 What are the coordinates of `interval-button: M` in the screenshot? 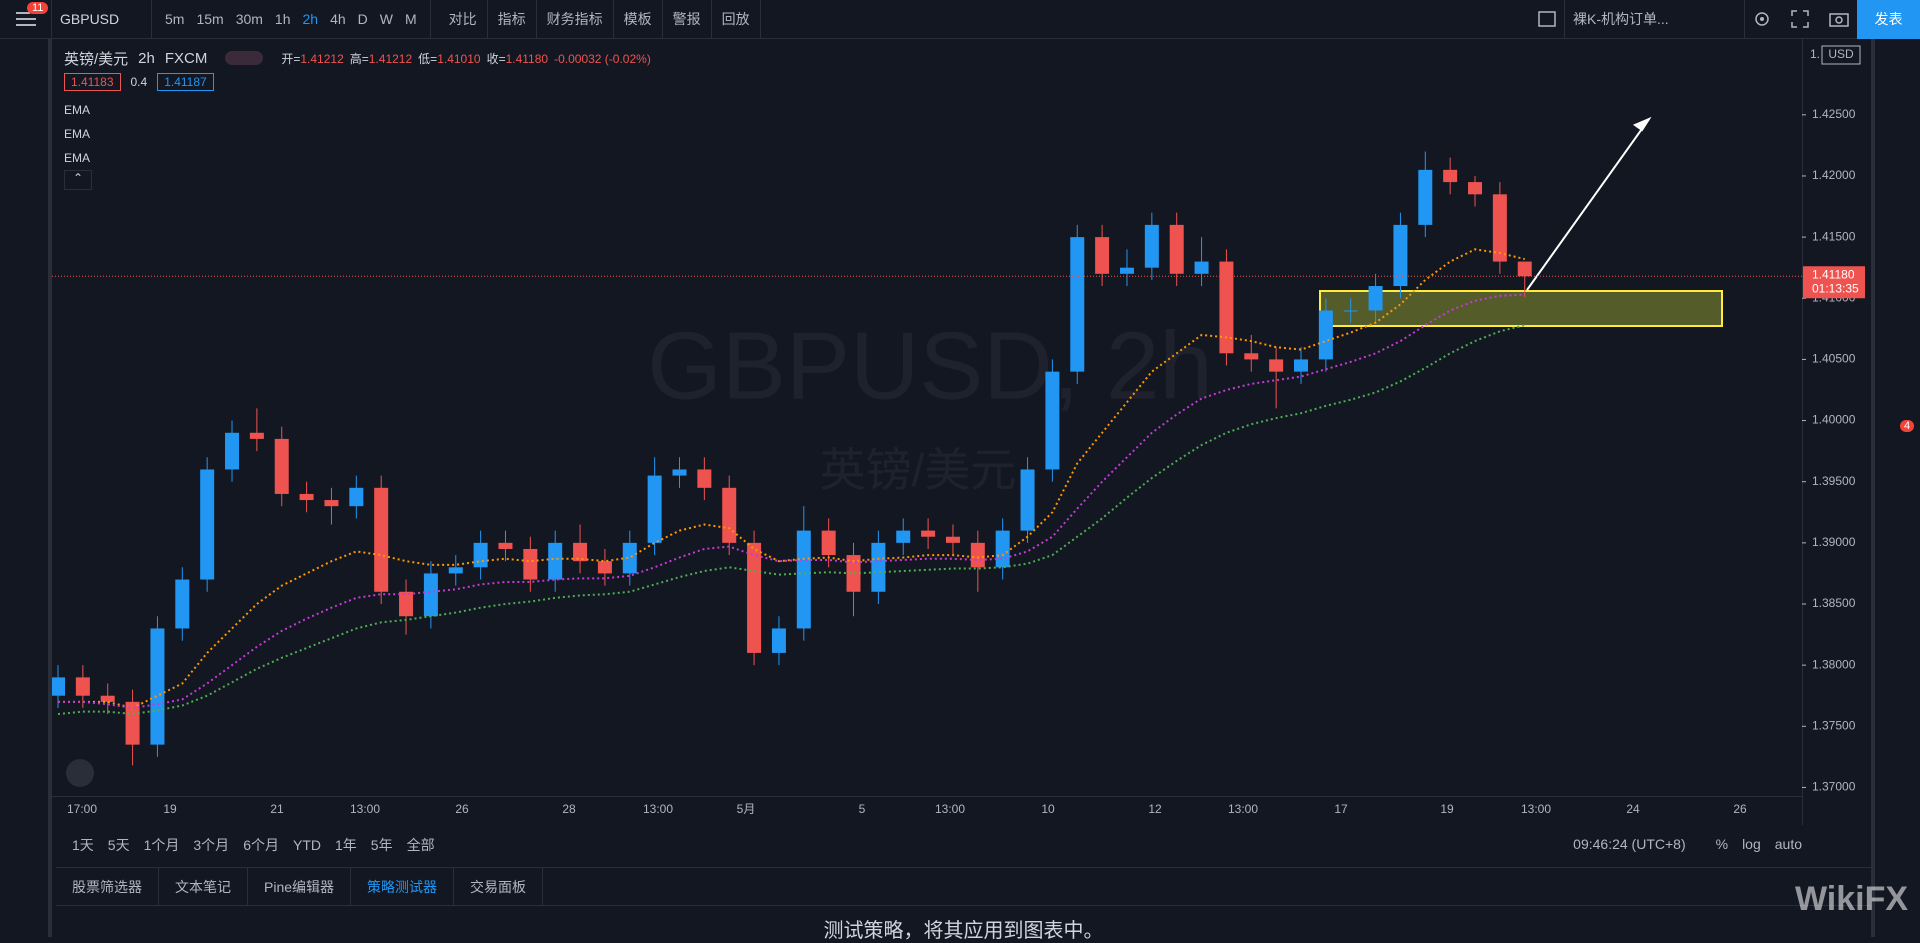 It's located at (411, 19).